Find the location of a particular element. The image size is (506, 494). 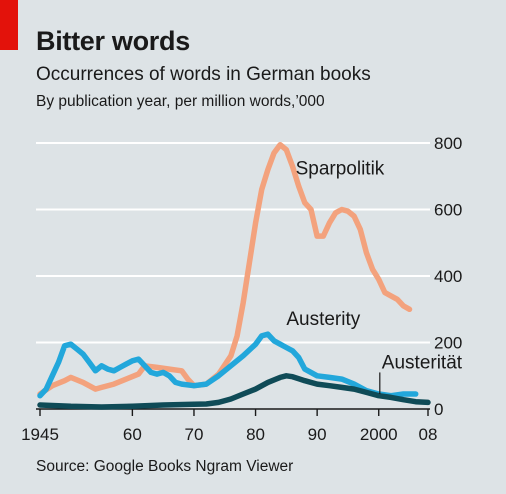

chart-subtitle: Occurrences of words in German books is located at coordinates (203, 74).